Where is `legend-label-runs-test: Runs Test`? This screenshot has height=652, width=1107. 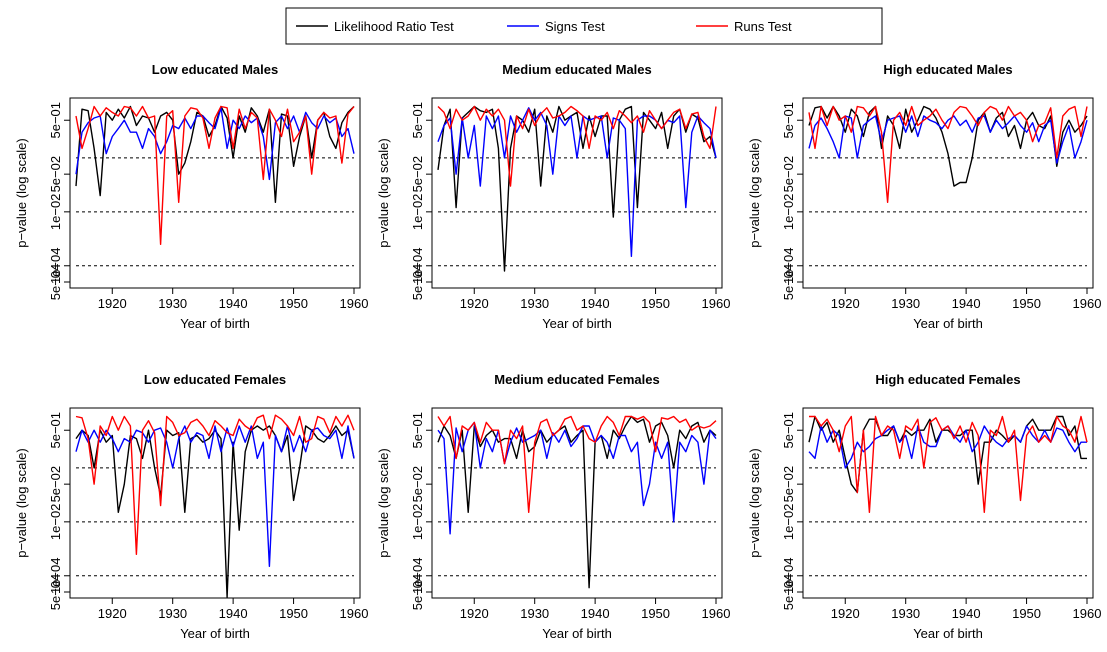 legend-label-runs-test: Runs Test is located at coordinates (763, 26).